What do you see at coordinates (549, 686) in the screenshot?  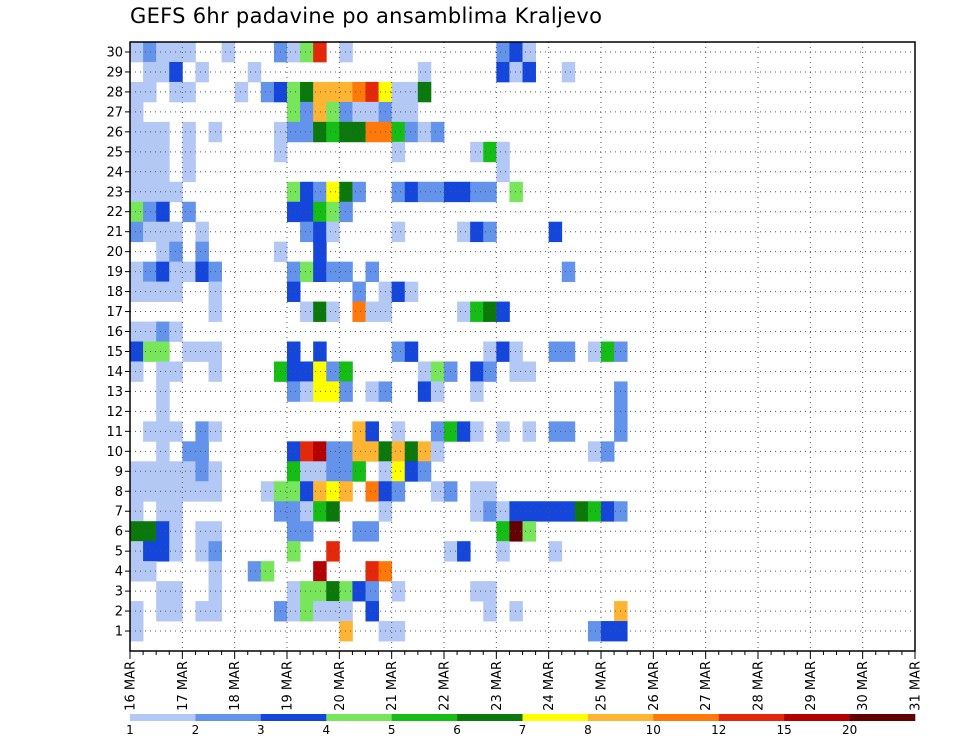 I see `x-tick-label: 24 MAR` at bounding box center [549, 686].